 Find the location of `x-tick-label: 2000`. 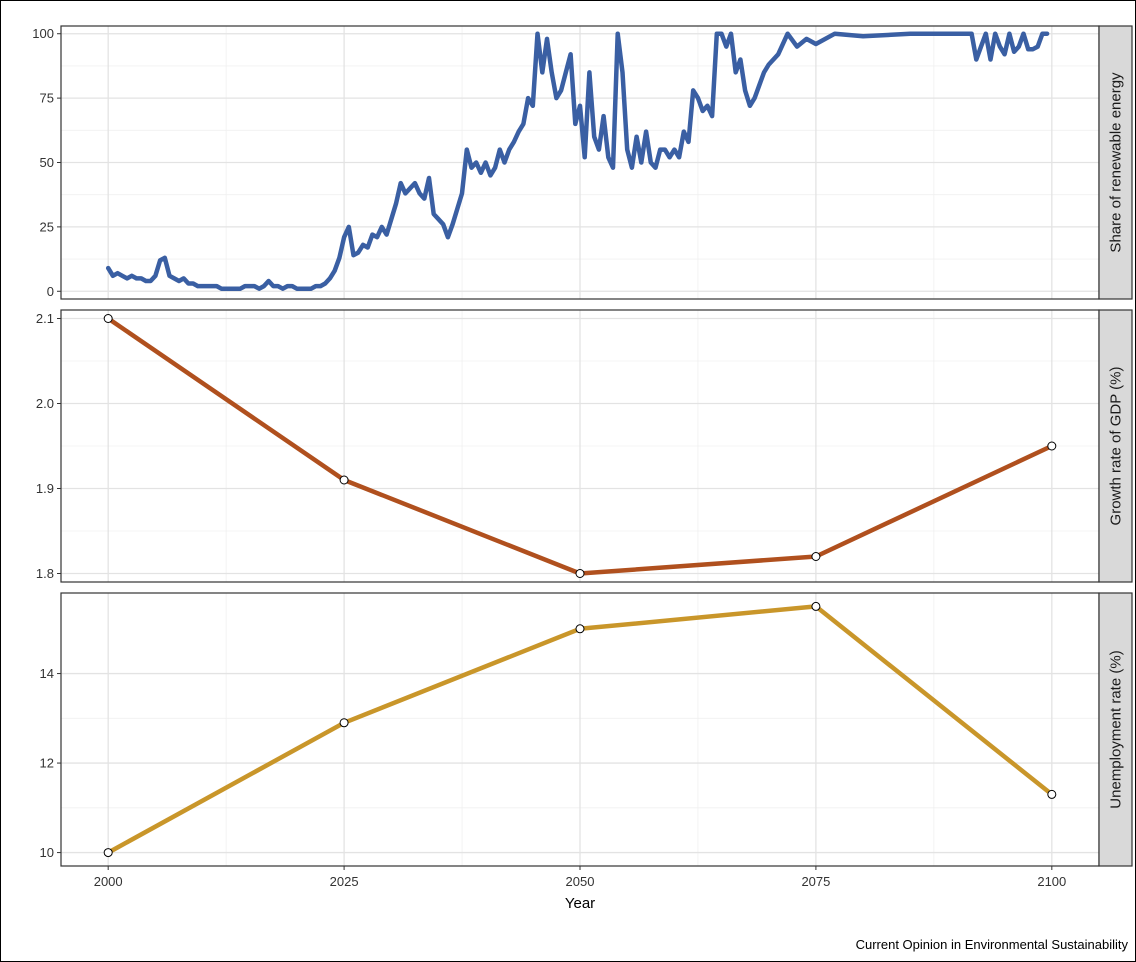

x-tick-label: 2000 is located at coordinates (108, 881).